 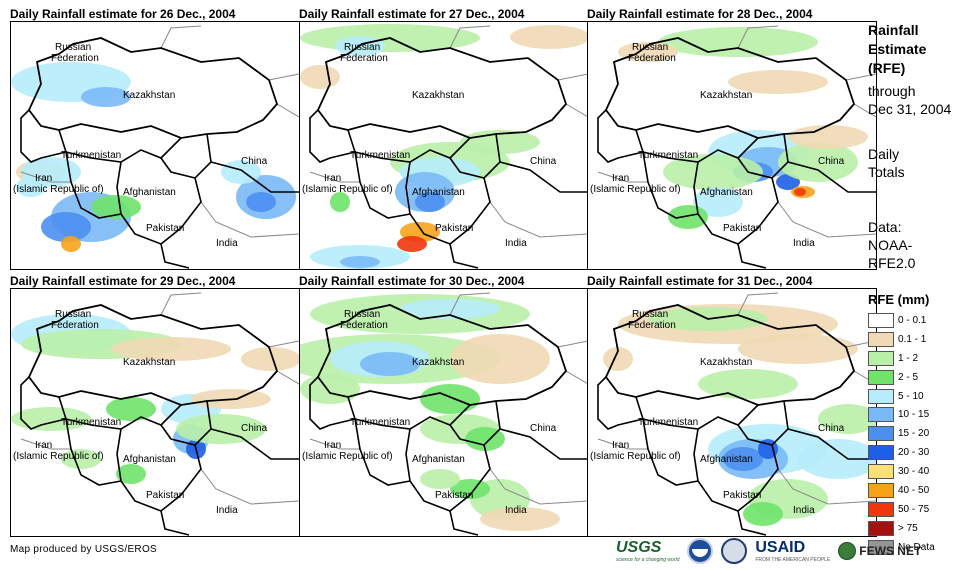 I want to click on legend-label: 0.1 - 1, so click(x=912, y=339).